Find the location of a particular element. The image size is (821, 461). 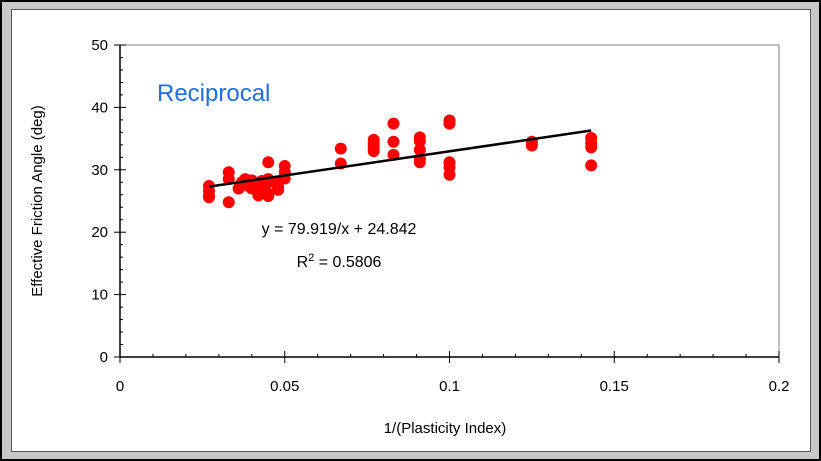

r-squared-label: R2 = 0.5806 is located at coordinates (339, 261).